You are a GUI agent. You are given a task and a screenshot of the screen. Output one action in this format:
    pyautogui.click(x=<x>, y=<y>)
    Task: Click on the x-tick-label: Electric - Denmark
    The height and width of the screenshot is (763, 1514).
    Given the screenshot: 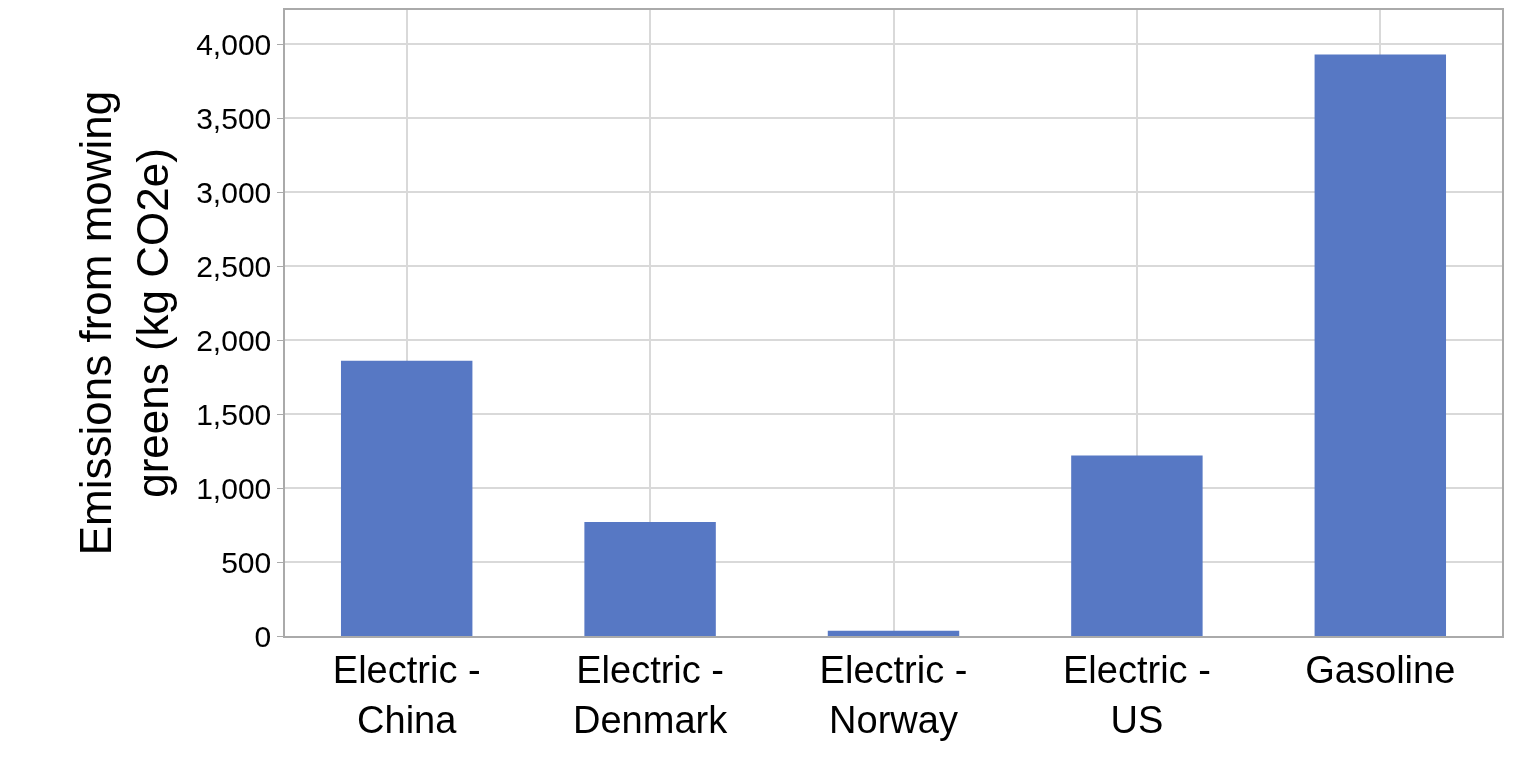 What is the action you would take?
    pyautogui.click(x=651, y=695)
    